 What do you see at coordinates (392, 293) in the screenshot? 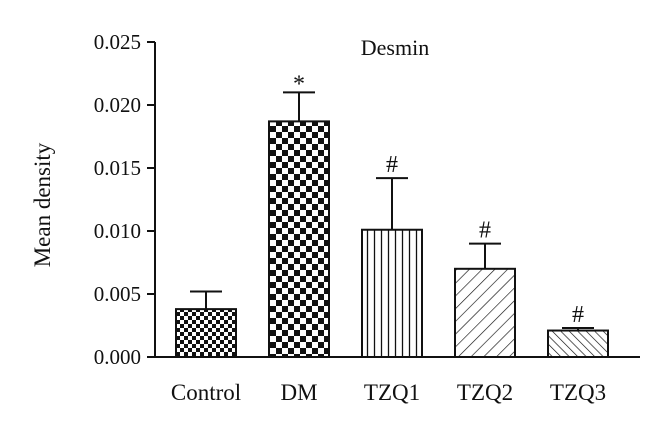
I see `bar-tzq1` at bounding box center [392, 293].